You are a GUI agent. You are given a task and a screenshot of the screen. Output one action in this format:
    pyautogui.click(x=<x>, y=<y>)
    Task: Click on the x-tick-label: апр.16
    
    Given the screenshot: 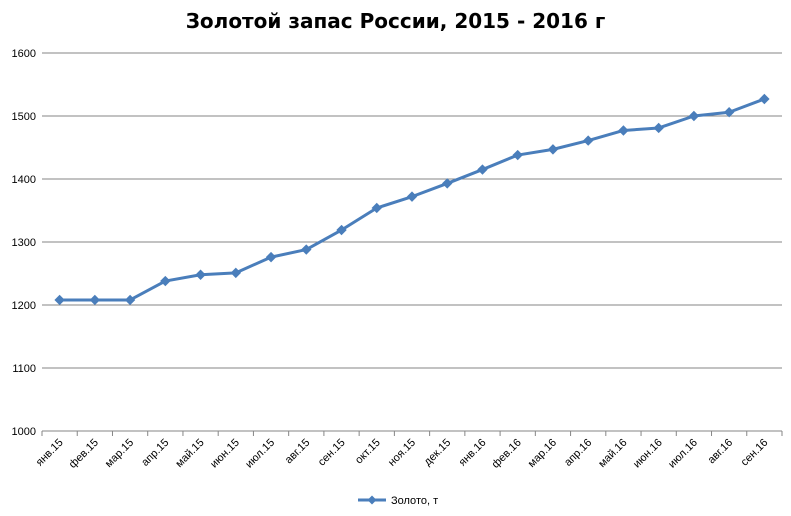 What is the action you would take?
    pyautogui.click(x=578, y=453)
    